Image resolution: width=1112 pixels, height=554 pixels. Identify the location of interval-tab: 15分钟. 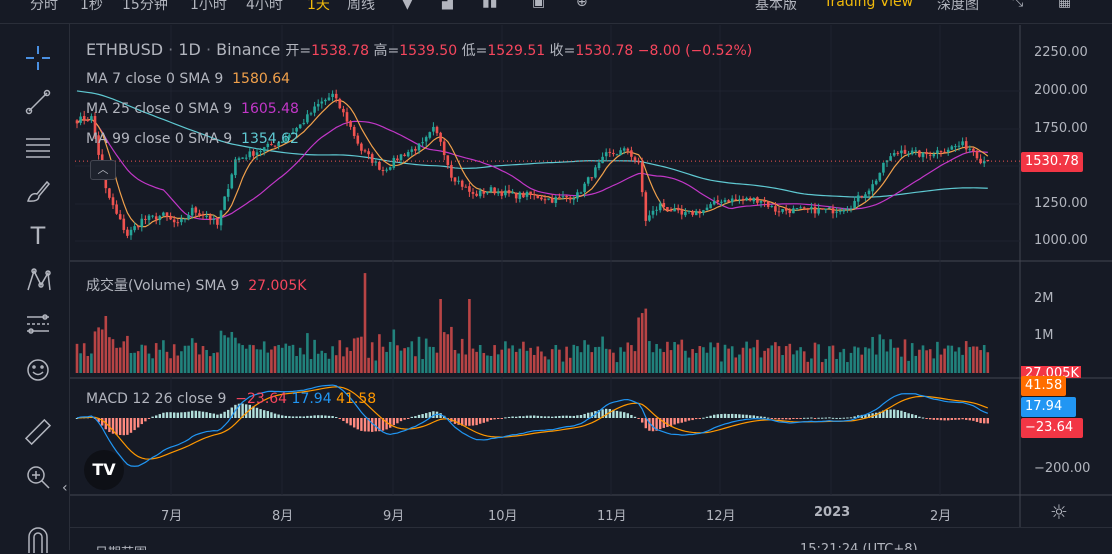
(145, 6).